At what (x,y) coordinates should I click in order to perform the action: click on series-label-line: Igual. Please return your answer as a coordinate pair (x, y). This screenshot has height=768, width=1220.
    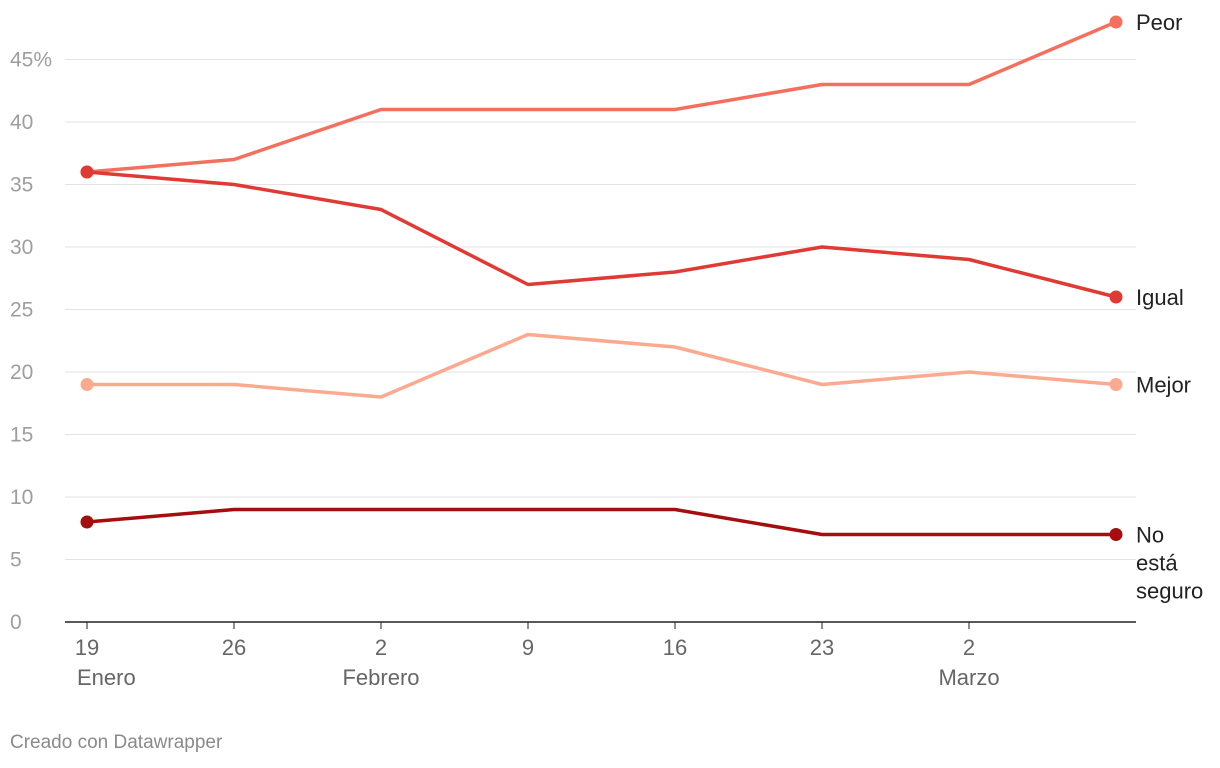
    Looking at the image, I should click on (1160, 297).